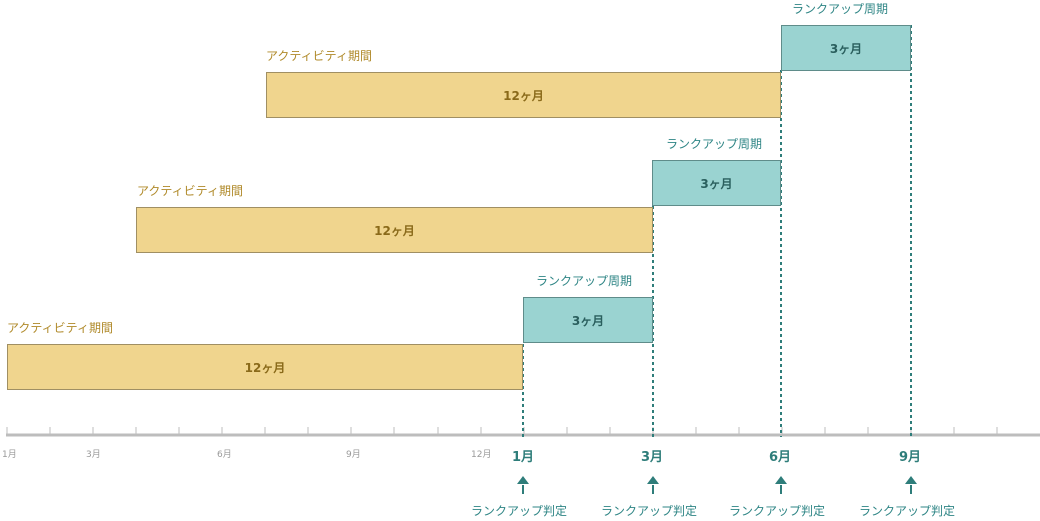 This screenshot has width=1040, height=521. Describe the element at coordinates (353, 455) in the screenshot. I see `axis-tick-label: 9月` at that location.